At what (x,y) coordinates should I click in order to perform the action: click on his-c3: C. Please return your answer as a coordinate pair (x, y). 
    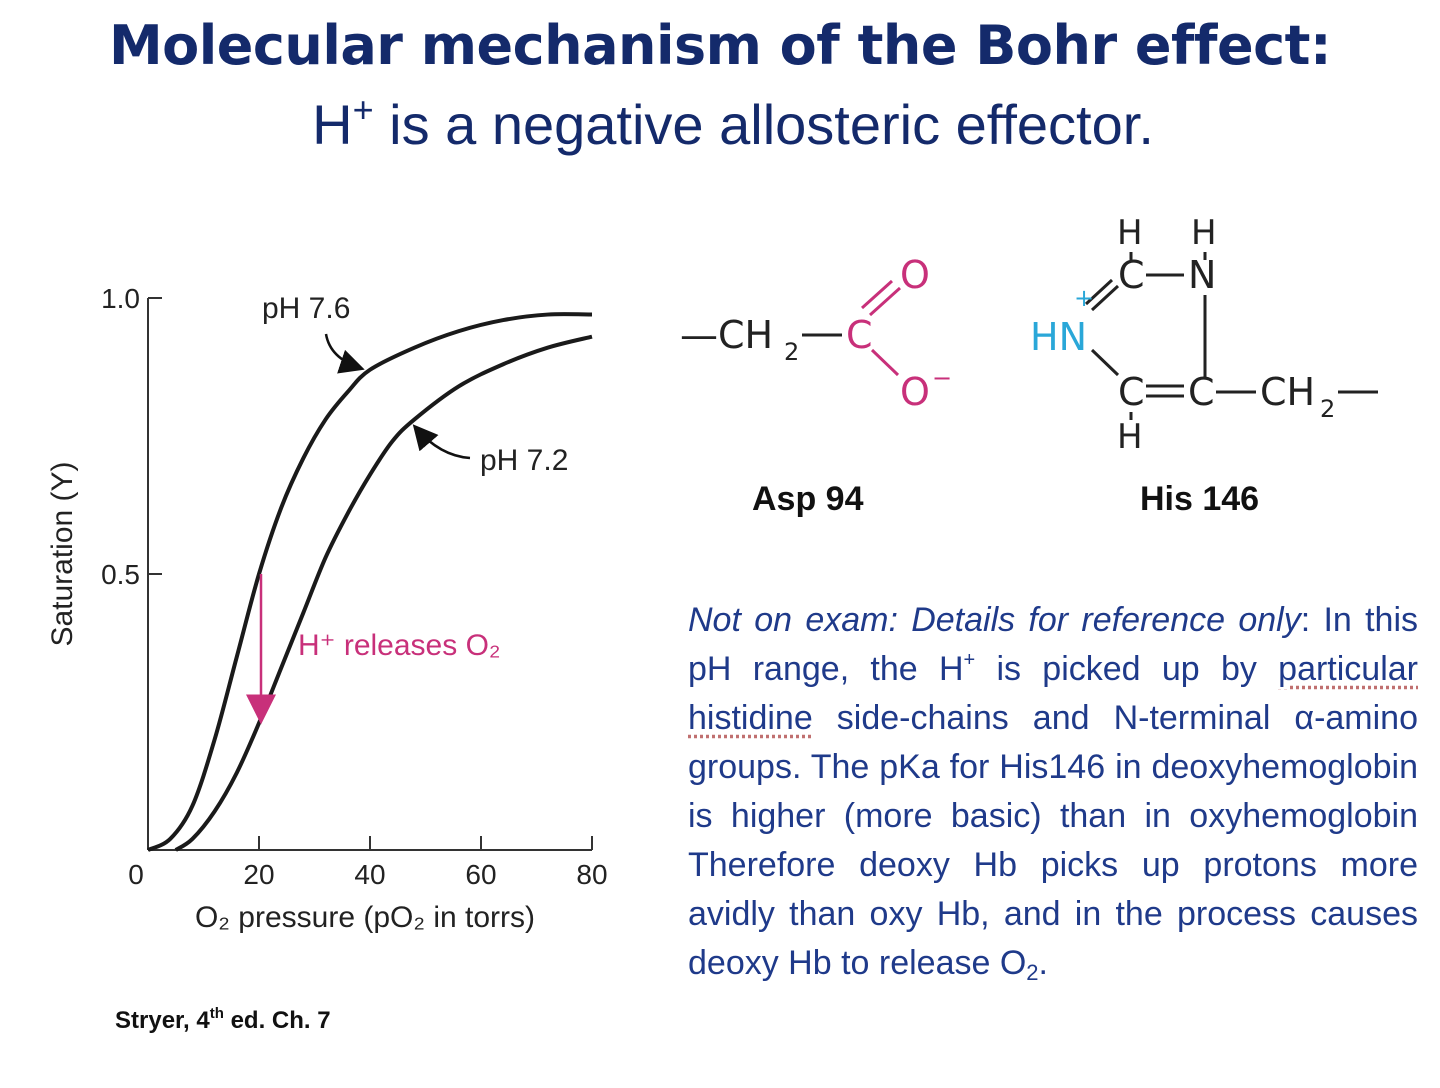
    Looking at the image, I should click on (1201, 392).